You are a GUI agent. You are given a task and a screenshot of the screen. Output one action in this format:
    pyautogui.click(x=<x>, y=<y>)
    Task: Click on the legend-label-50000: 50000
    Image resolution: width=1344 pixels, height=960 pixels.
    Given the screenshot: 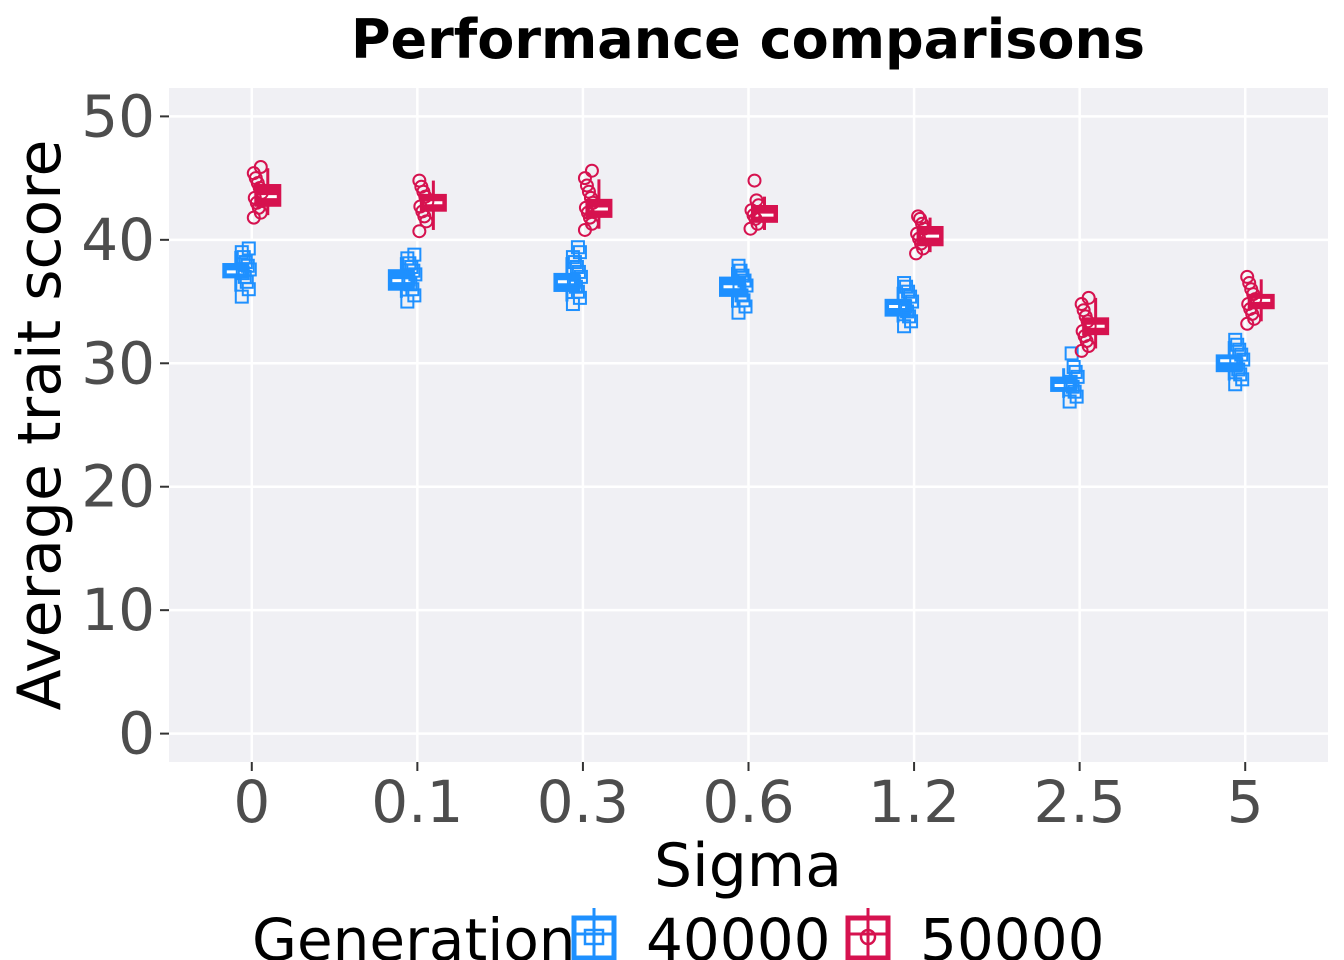 What is the action you would take?
    pyautogui.click(x=1012, y=933)
    